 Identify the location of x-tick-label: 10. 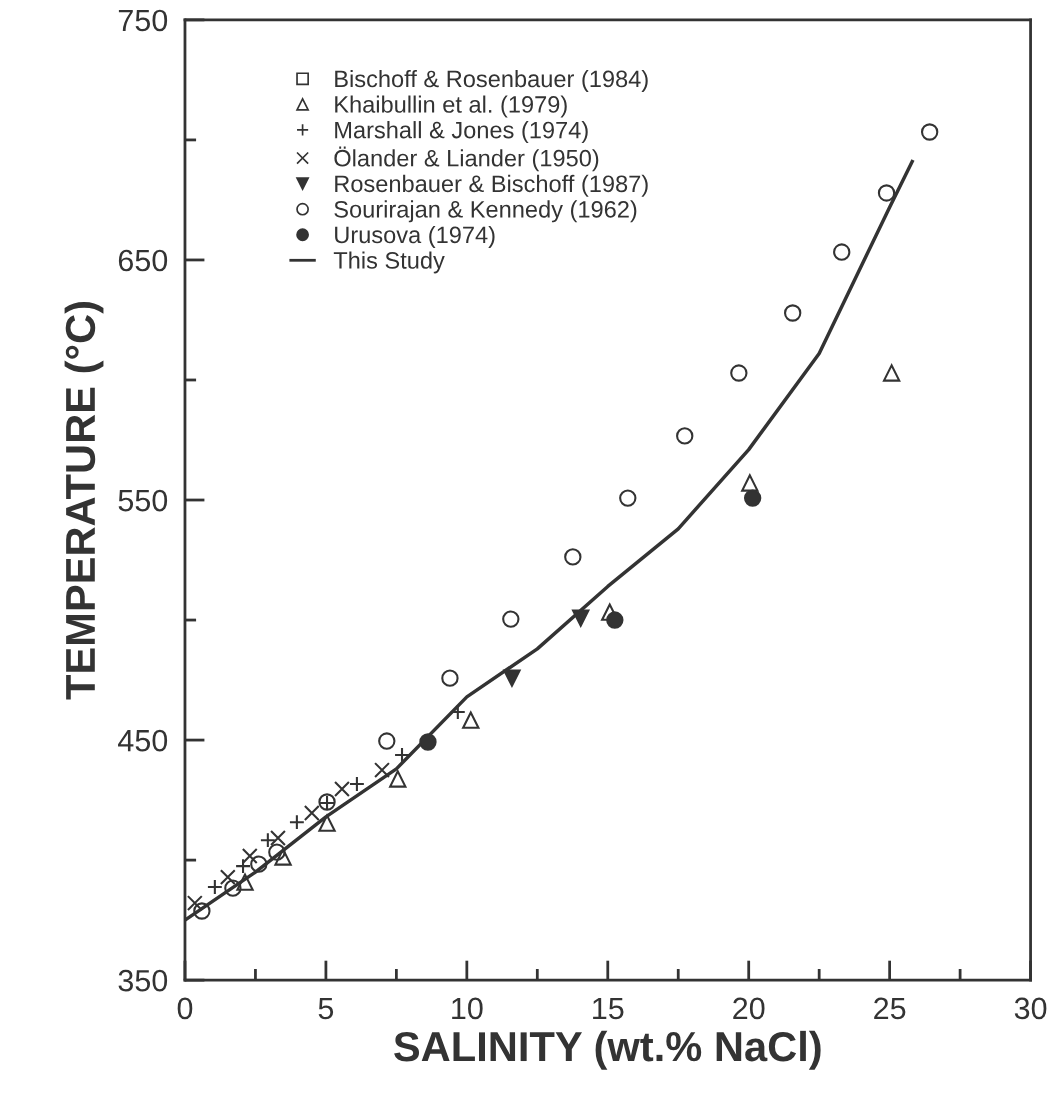
(467, 1008).